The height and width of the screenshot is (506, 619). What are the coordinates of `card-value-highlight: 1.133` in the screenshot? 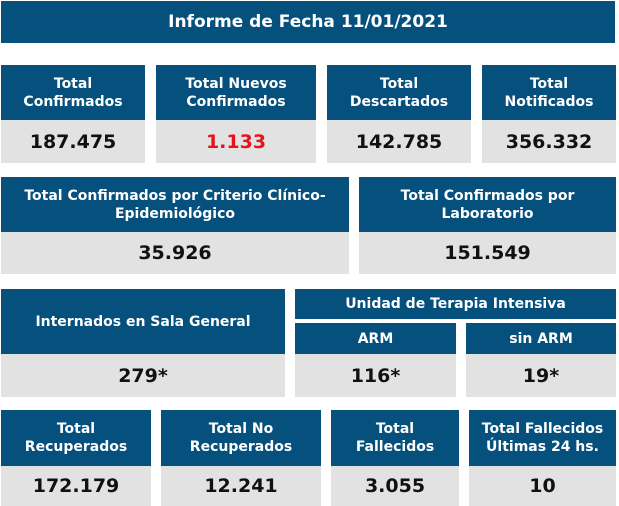 It's located at (236, 141).